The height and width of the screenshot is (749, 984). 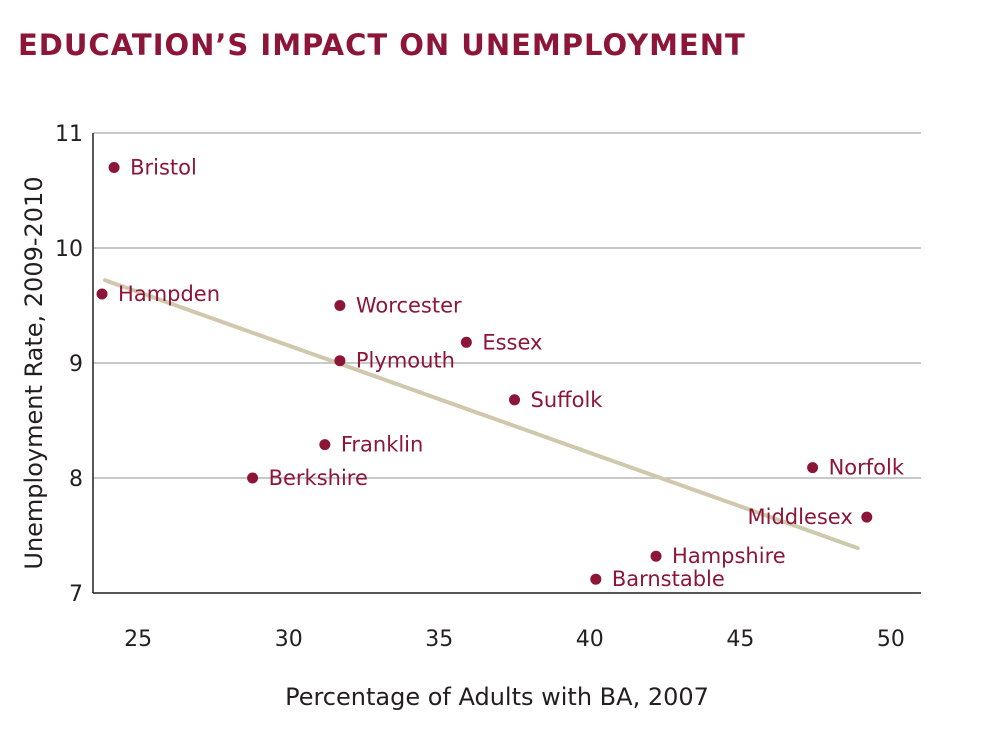 I want to click on data-point-plymouth, so click(x=340, y=361).